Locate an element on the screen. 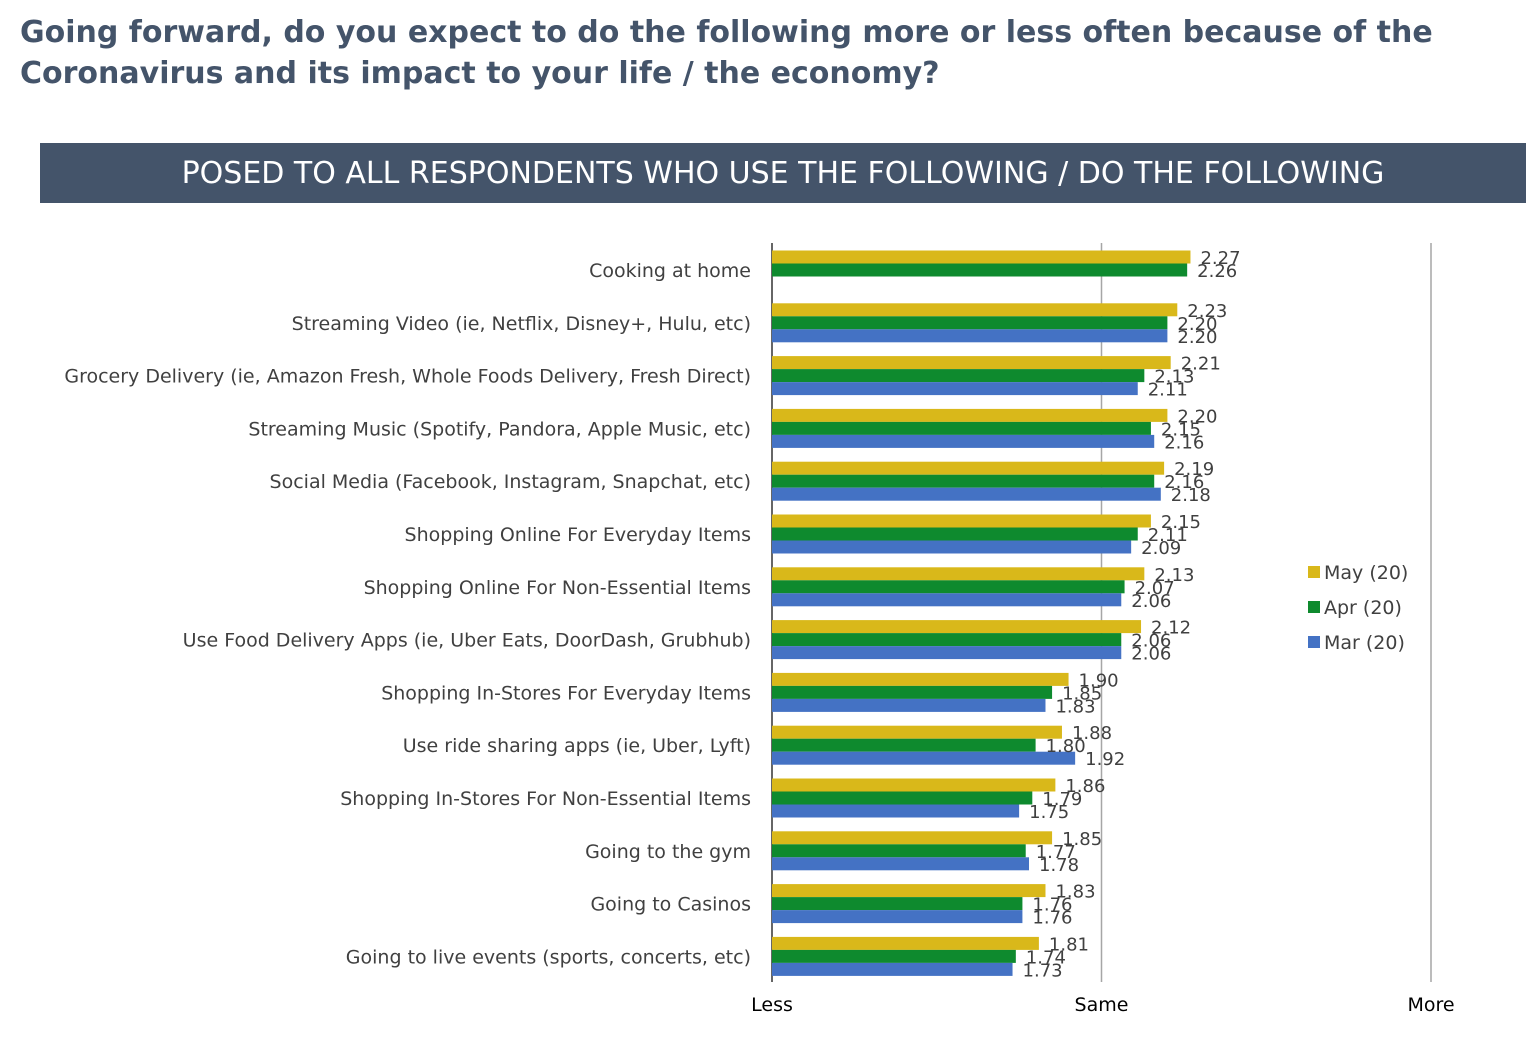  legend-swatch-apr is located at coordinates (1314, 607).